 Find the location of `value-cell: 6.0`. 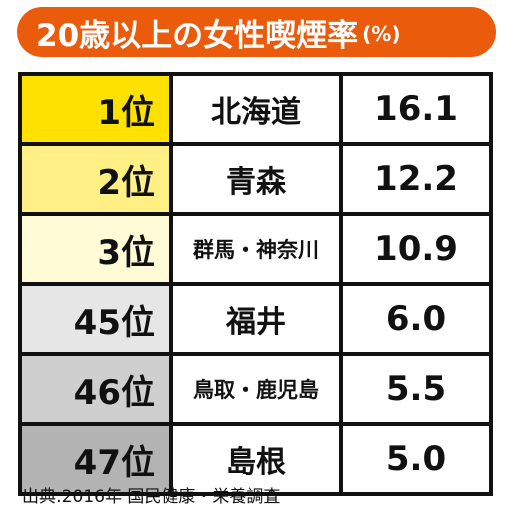

value-cell: 6.0 is located at coordinates (416, 319).